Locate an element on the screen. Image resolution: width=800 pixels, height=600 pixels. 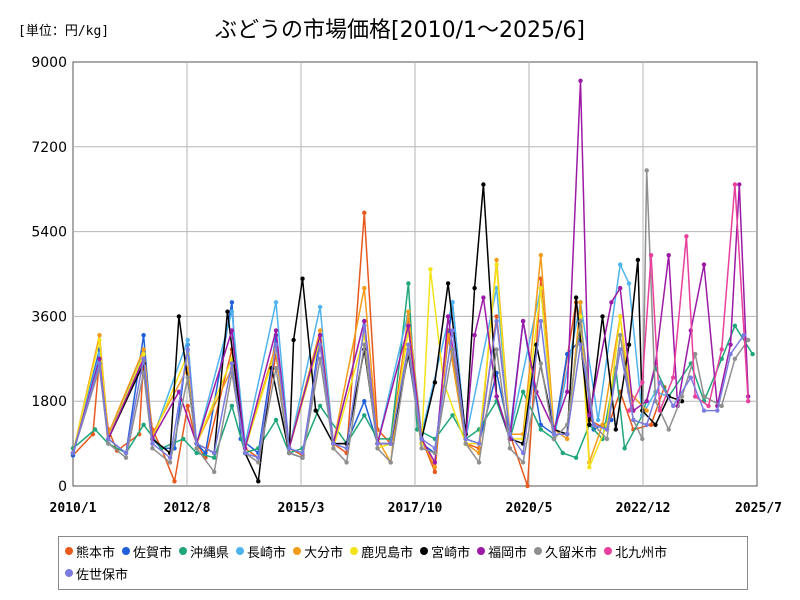
legend-label: 熊本市 is located at coordinates (96, 553).